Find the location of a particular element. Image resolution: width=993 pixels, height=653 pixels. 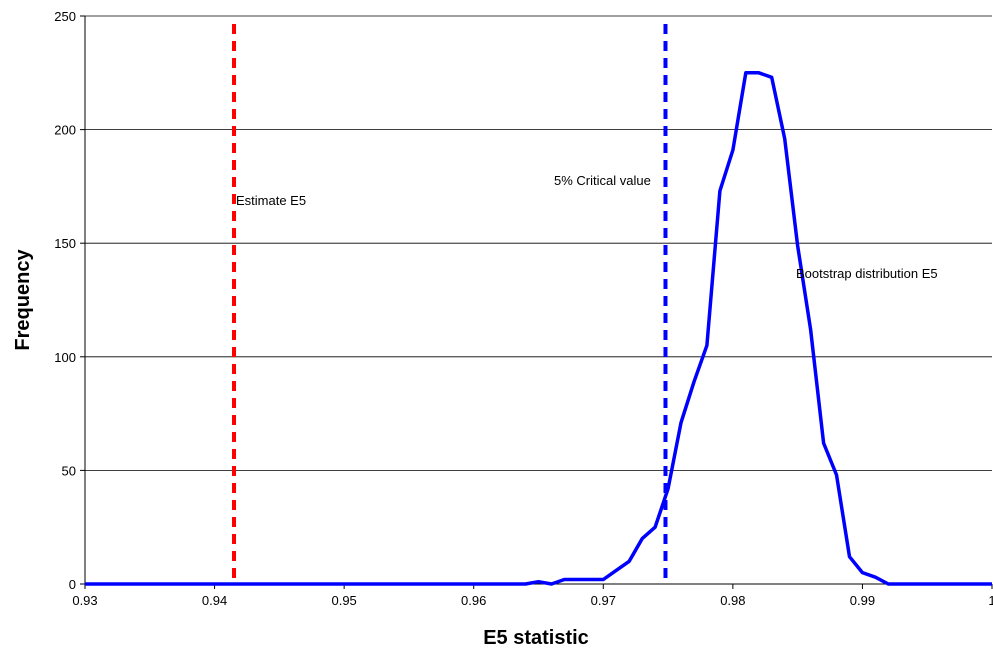

y-tick-label: 0 is located at coordinates (72, 584).